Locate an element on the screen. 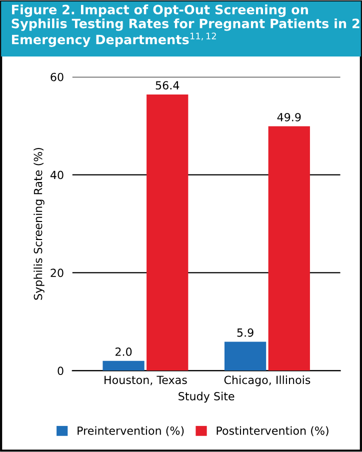  y-tick-label: 60 is located at coordinates (57, 77).